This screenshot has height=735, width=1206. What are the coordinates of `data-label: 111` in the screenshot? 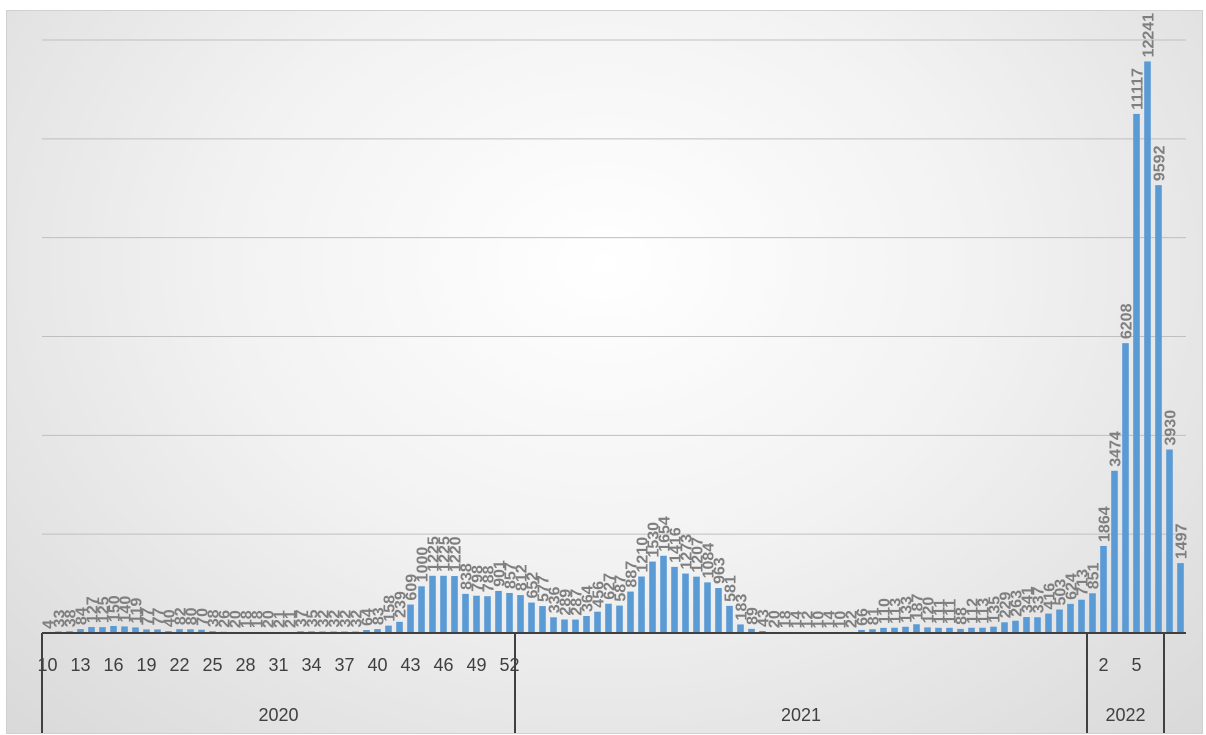 It's located at (940, 611).